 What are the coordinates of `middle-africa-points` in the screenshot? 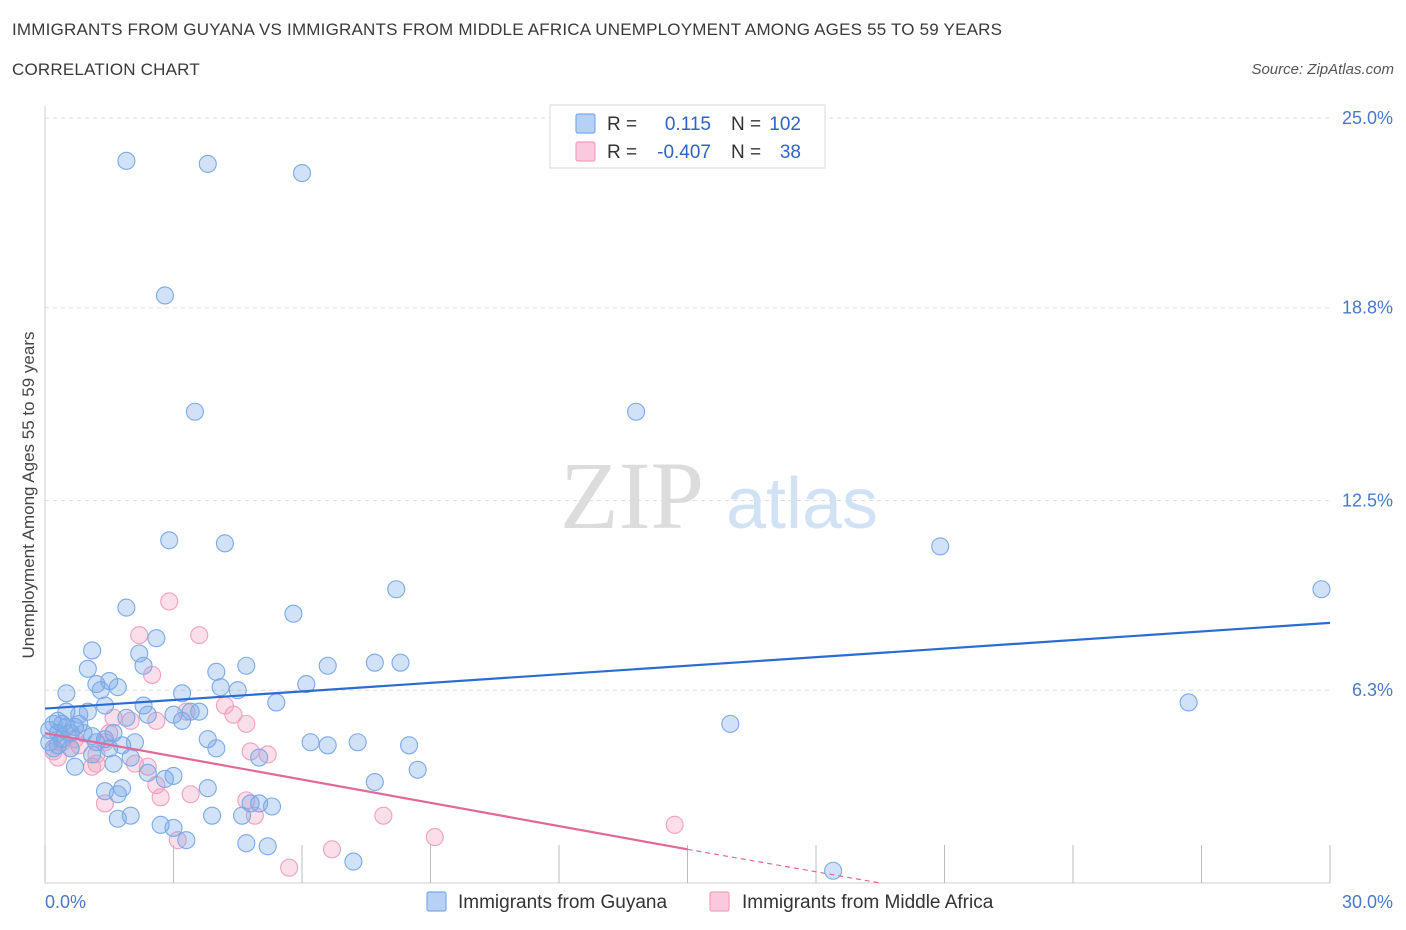 It's located at (364, 734).